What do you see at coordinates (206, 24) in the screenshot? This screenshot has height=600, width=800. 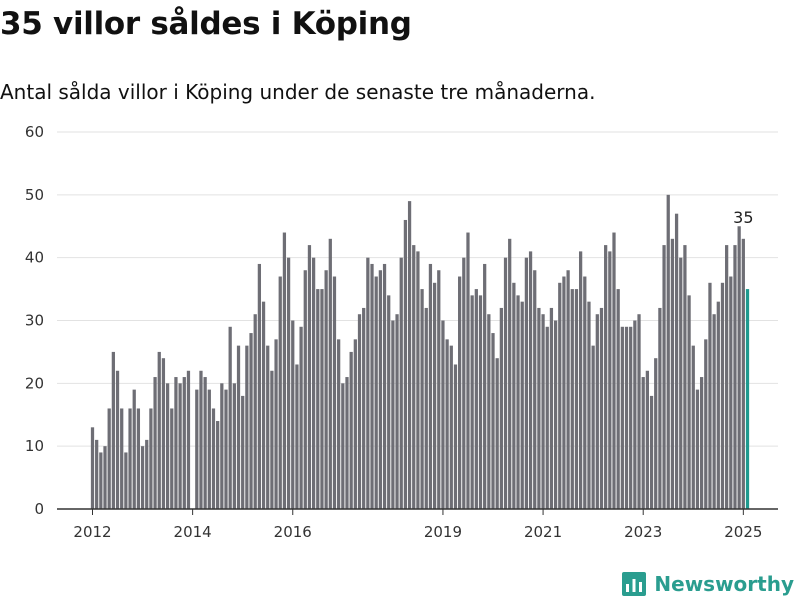 I see `chart-title: 35 villor såldes i Köping` at bounding box center [206, 24].